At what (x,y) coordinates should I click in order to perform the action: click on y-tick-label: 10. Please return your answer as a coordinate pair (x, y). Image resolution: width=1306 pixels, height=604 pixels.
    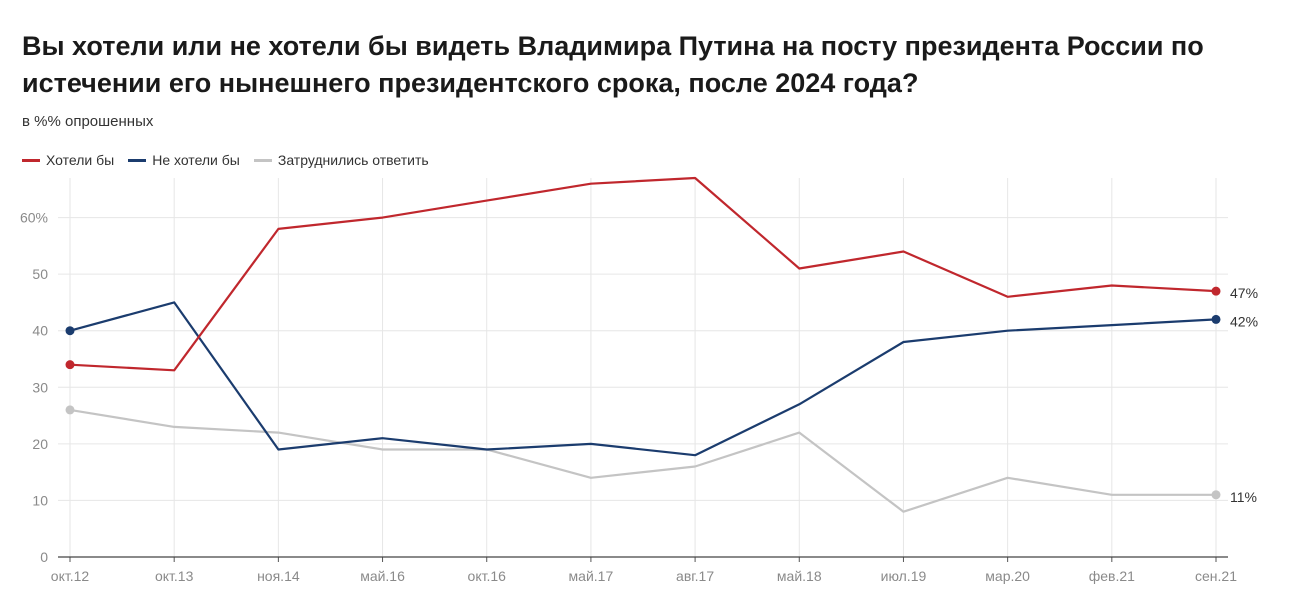
    Looking at the image, I should click on (40, 500).